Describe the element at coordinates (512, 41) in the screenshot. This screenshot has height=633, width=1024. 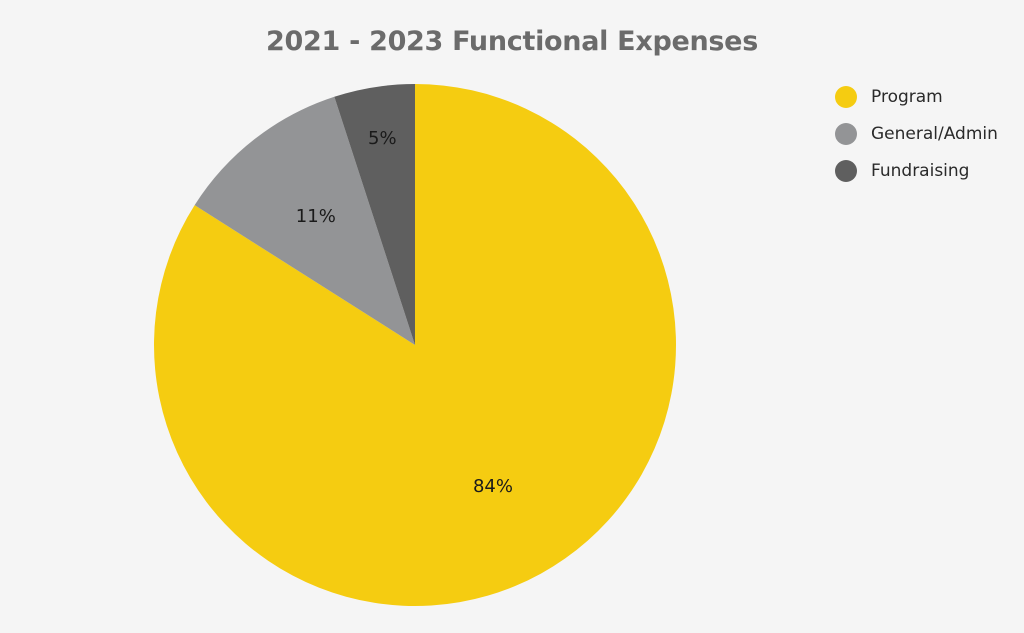
I see `chart-title: 2021 - 2023 Functional Expenses` at that location.